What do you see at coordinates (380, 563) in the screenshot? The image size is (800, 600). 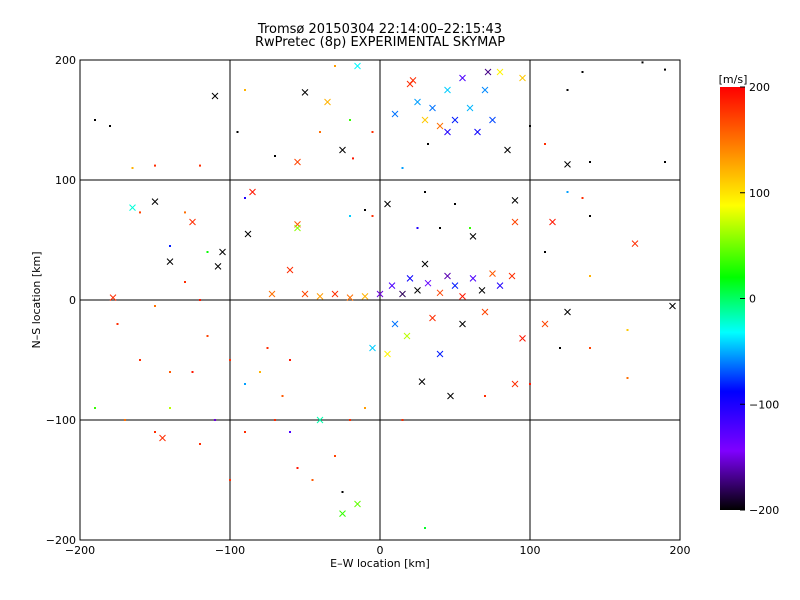 I see `x-axis-label: E–W location [km]` at bounding box center [380, 563].